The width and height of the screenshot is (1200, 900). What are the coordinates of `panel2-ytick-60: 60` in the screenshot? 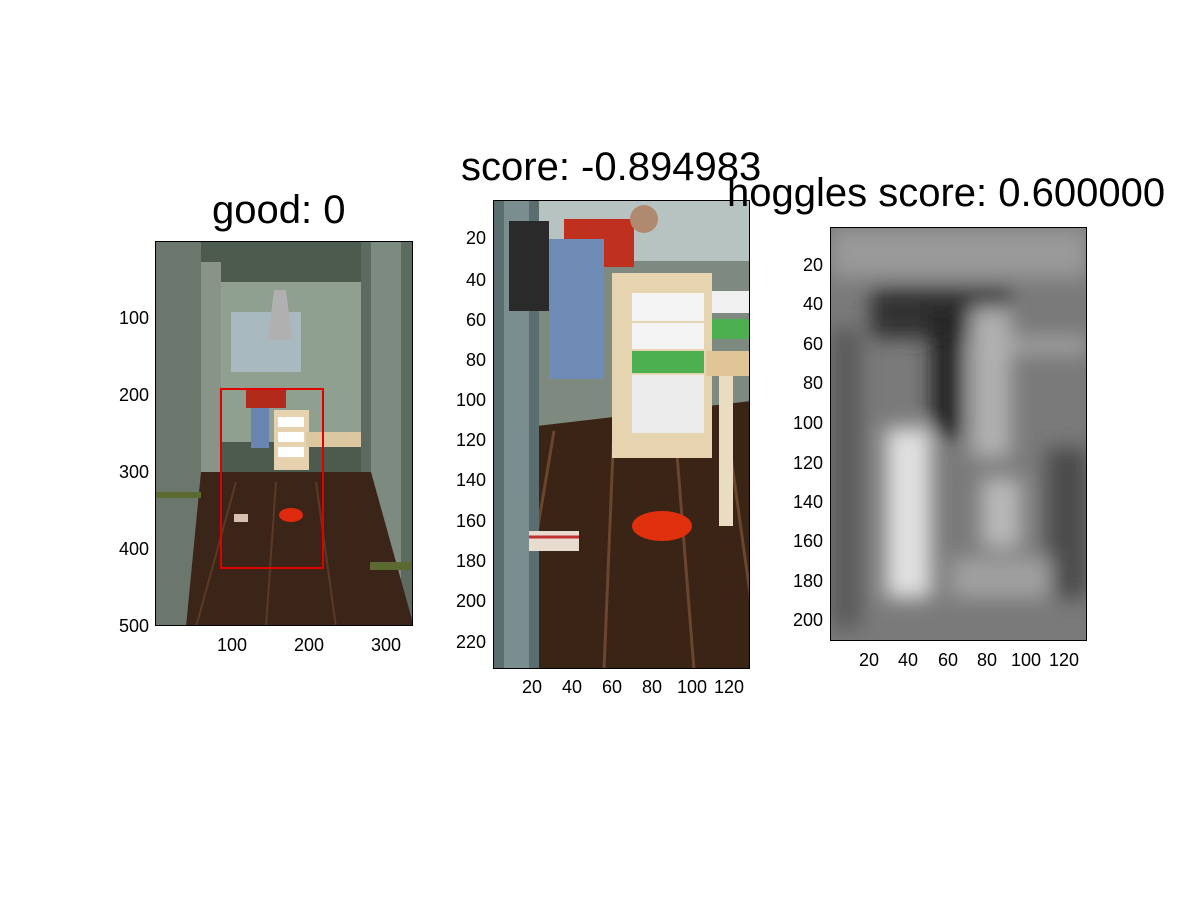 It's located at (475, 320).